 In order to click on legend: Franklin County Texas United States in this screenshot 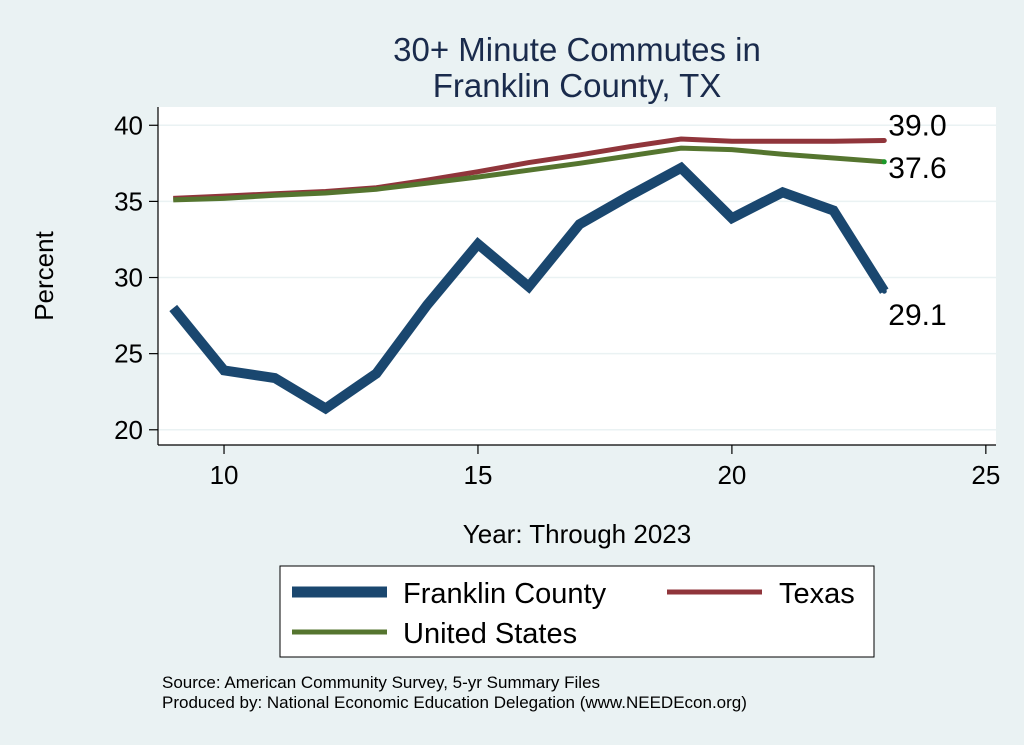, I will do `click(577, 611)`.